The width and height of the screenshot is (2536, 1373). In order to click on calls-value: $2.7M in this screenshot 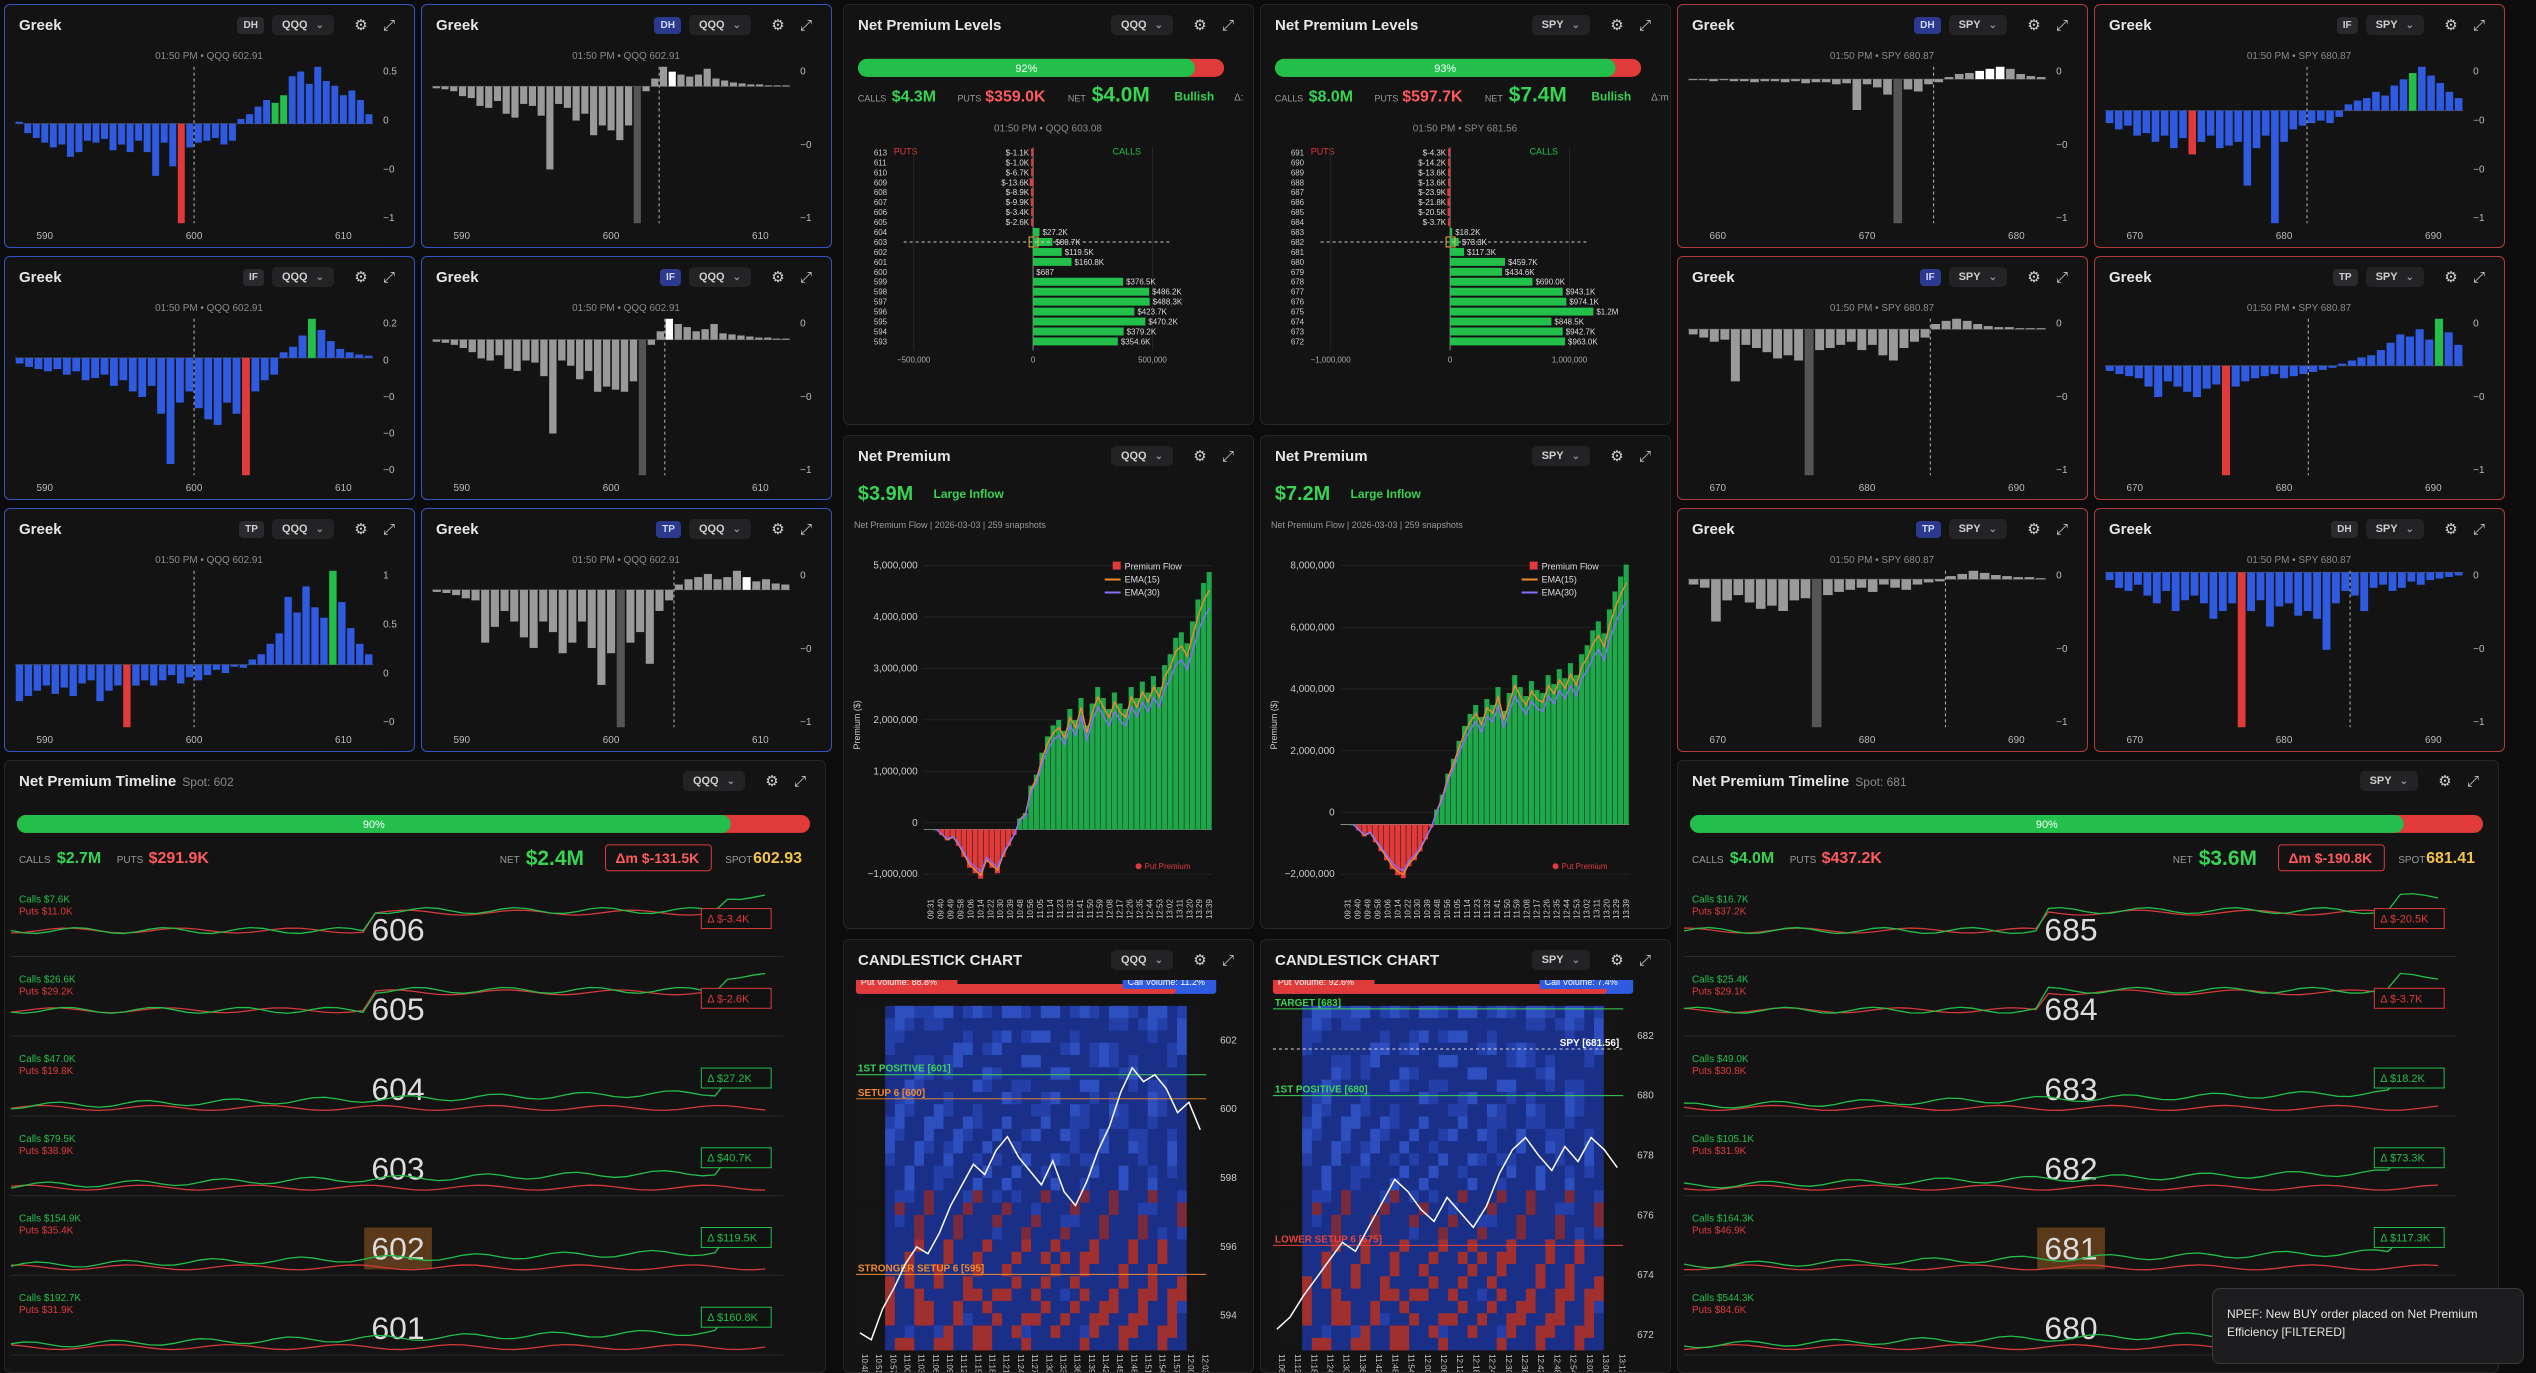, I will do `click(79, 858)`.